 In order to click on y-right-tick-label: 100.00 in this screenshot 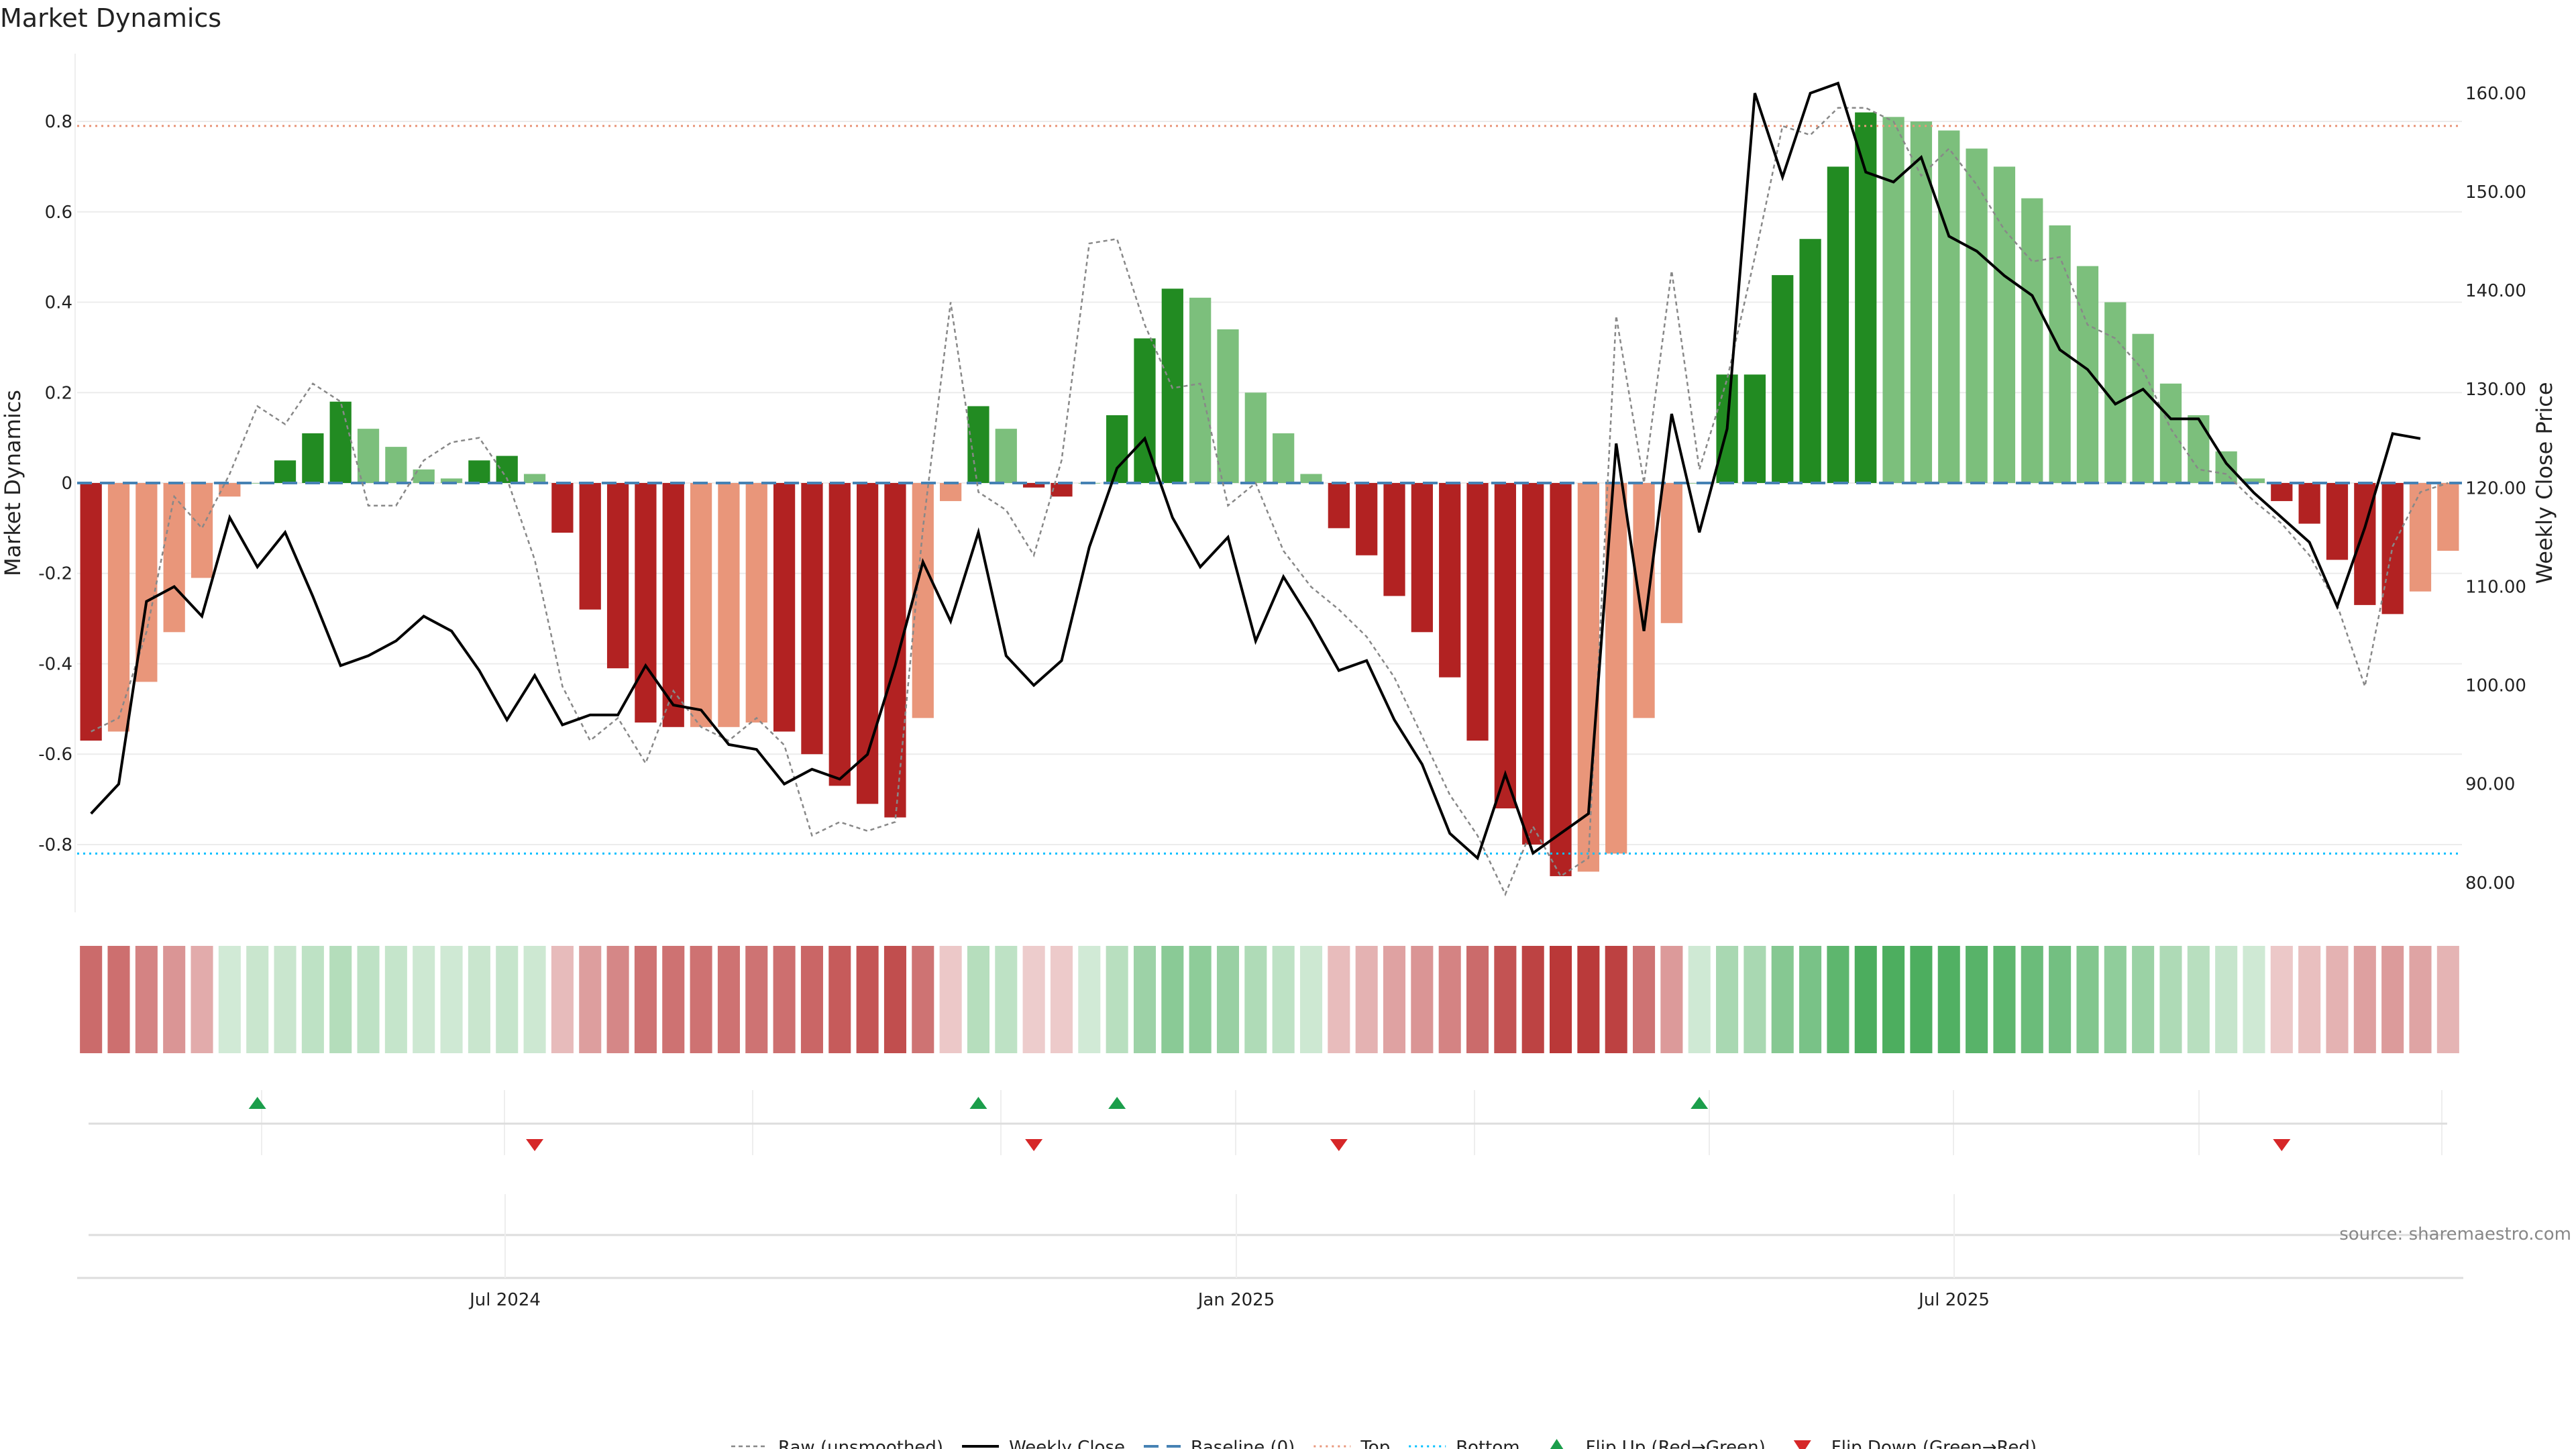, I will do `click(2495, 686)`.